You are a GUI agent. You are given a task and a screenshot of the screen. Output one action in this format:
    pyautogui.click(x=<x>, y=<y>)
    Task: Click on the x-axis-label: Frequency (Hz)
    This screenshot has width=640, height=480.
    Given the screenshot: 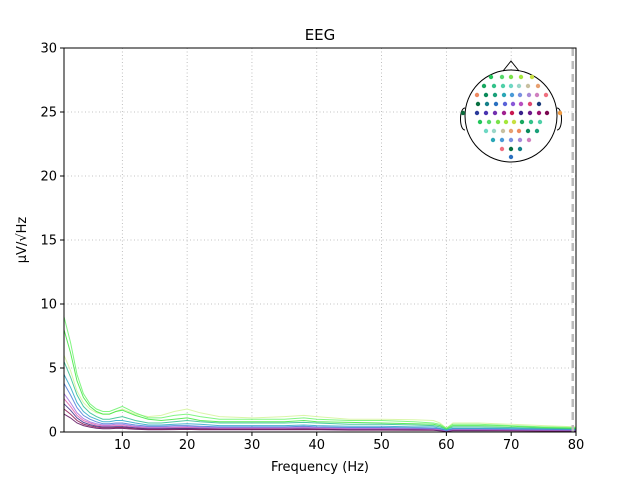 What is the action you would take?
    pyautogui.click(x=320, y=467)
    